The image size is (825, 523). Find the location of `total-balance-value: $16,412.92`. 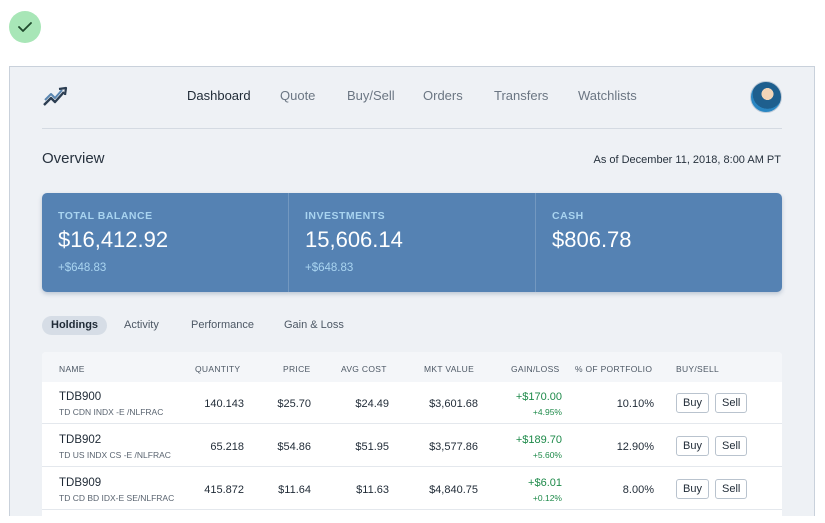

total-balance-value: $16,412.92 is located at coordinates (113, 239).